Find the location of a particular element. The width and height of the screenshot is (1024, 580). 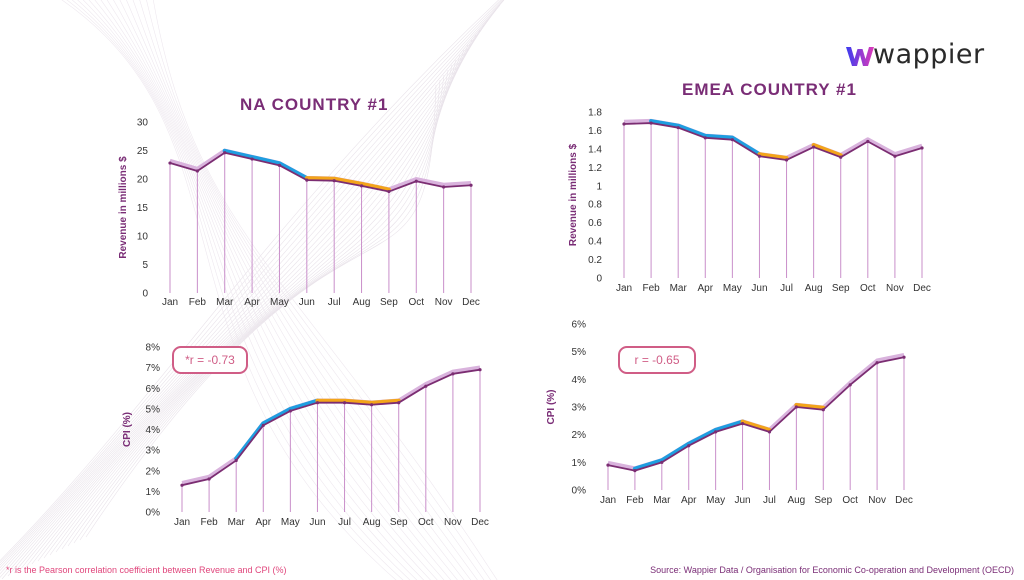

wappier-w-icon is located at coordinates (860, 56).